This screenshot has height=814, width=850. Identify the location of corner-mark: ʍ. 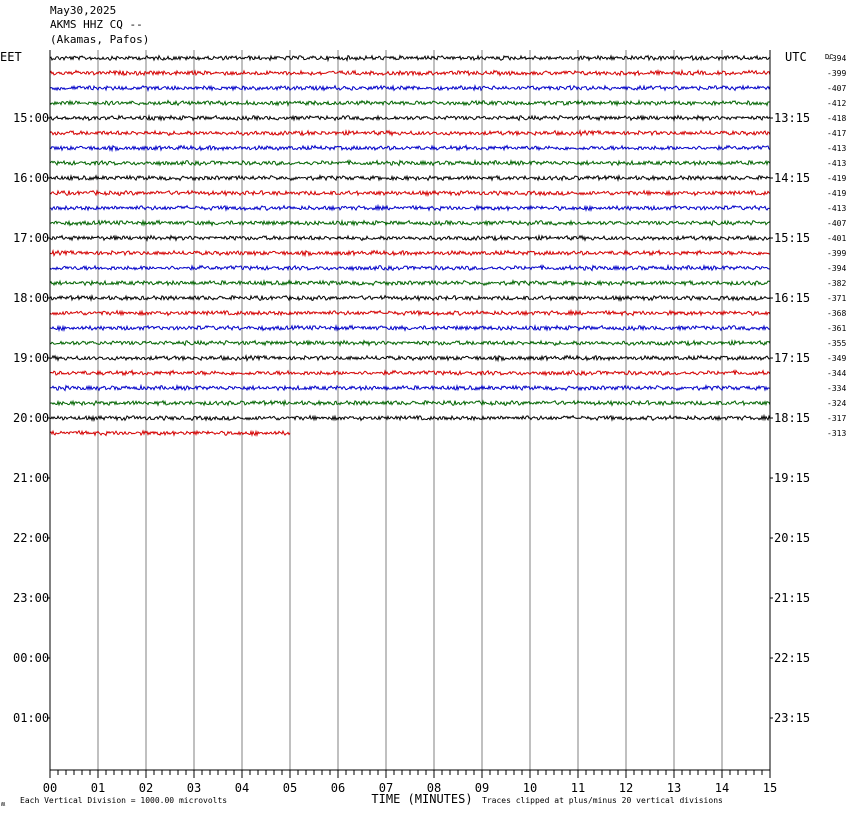
(3, 804).